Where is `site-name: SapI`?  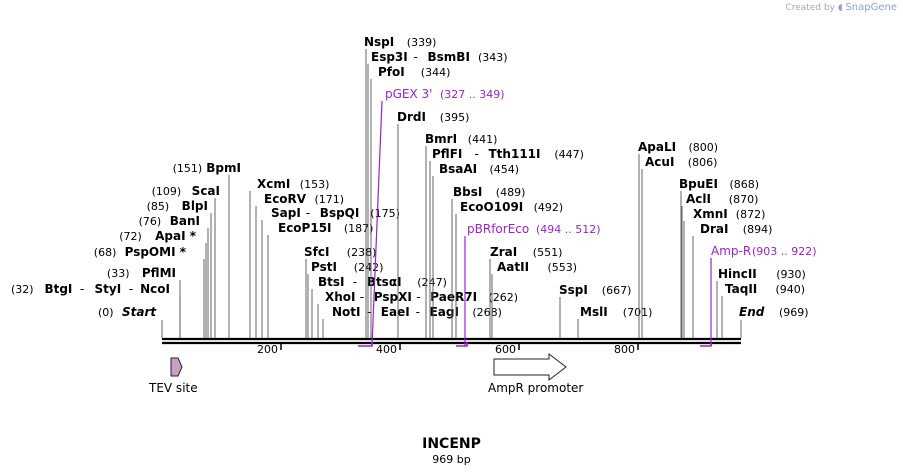
site-name: SapI is located at coordinates (286, 213).